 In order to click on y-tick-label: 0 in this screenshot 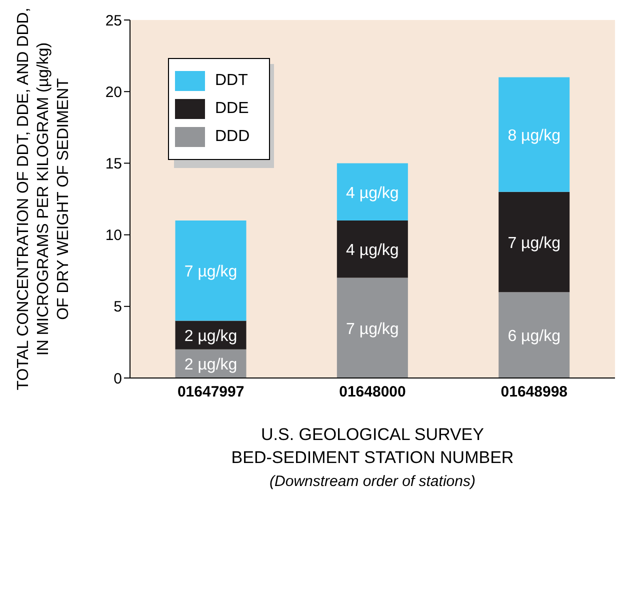, I will do `click(118, 379)`.